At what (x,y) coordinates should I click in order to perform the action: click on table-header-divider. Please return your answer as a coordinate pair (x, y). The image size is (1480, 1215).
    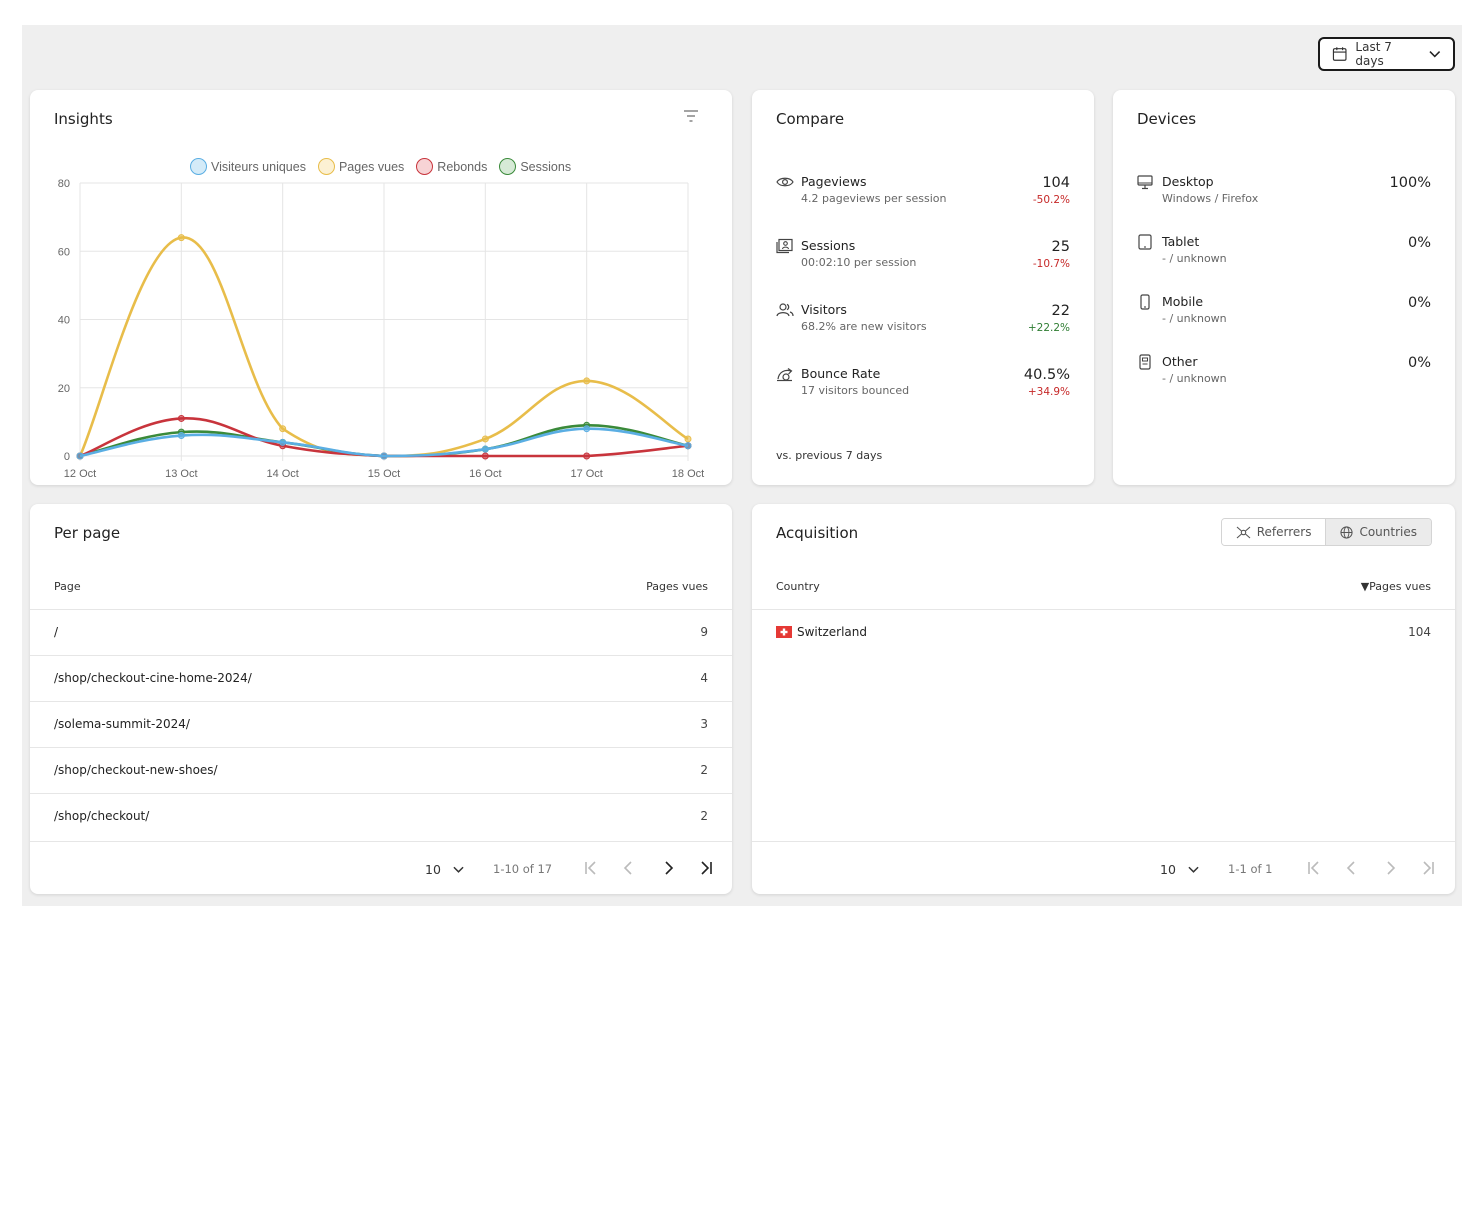
    Looking at the image, I should click on (1103, 609).